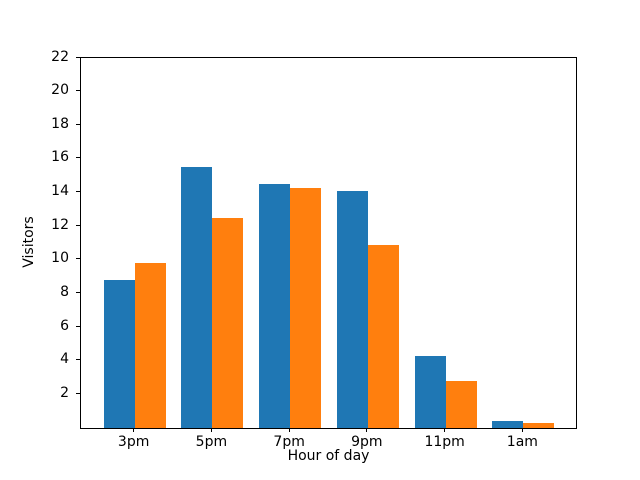 The height and width of the screenshot is (480, 640). Describe the element at coordinates (352, 309) in the screenshot. I see `bar-blue-series-9pm` at that location.